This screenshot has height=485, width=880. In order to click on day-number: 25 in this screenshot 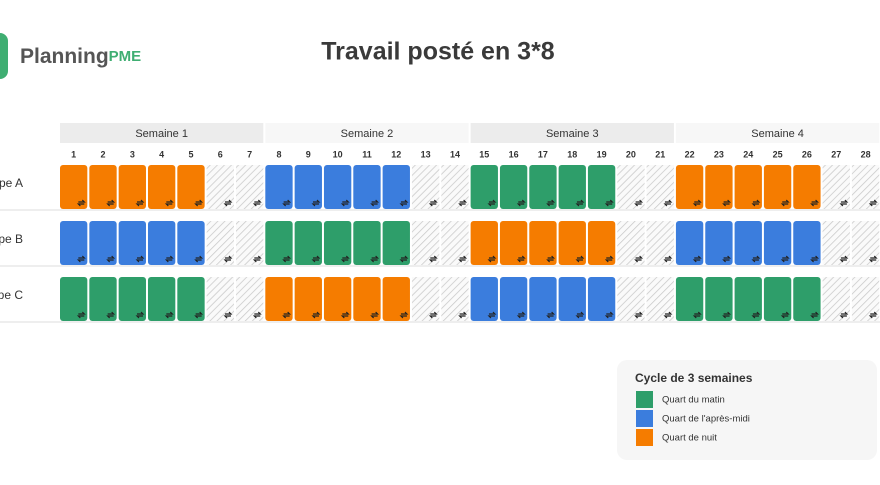, I will do `click(778, 154)`.